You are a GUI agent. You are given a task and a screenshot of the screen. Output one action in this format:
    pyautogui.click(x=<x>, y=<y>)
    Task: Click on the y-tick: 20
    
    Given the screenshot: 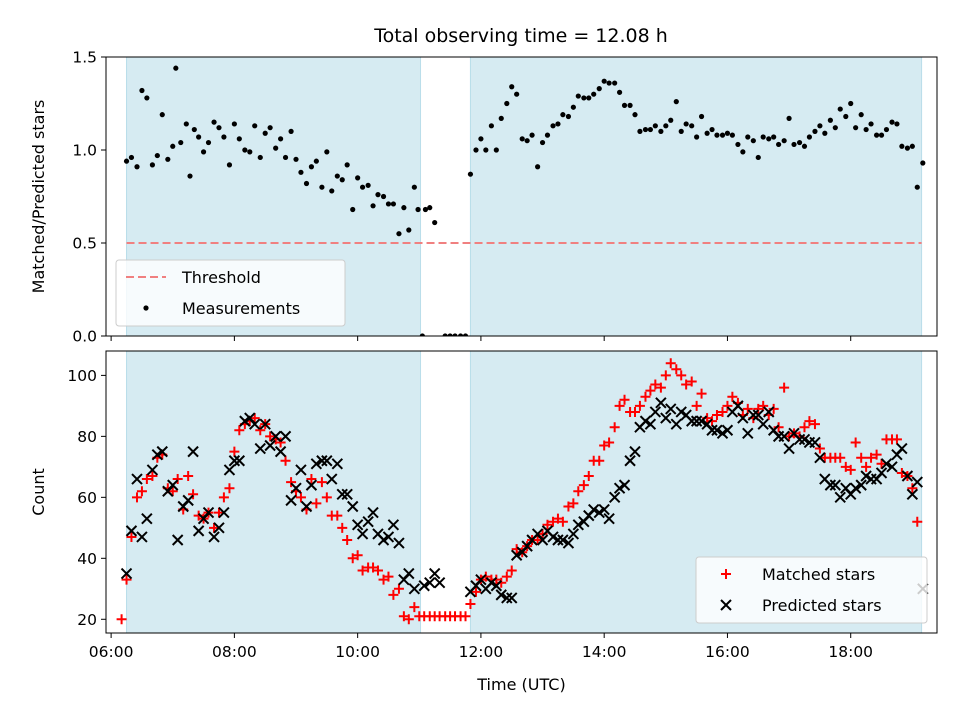 What is the action you would take?
    pyautogui.click(x=91, y=620)
    